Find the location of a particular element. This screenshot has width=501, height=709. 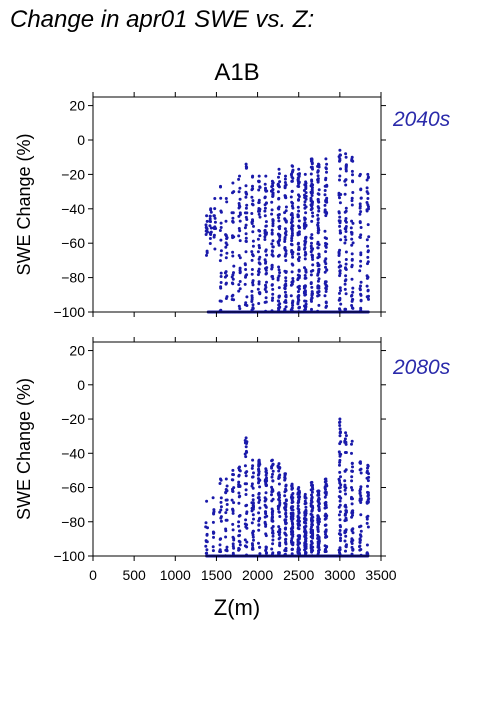

page-title: Change in apr01 SWE vs. Z: is located at coordinates (162, 19).